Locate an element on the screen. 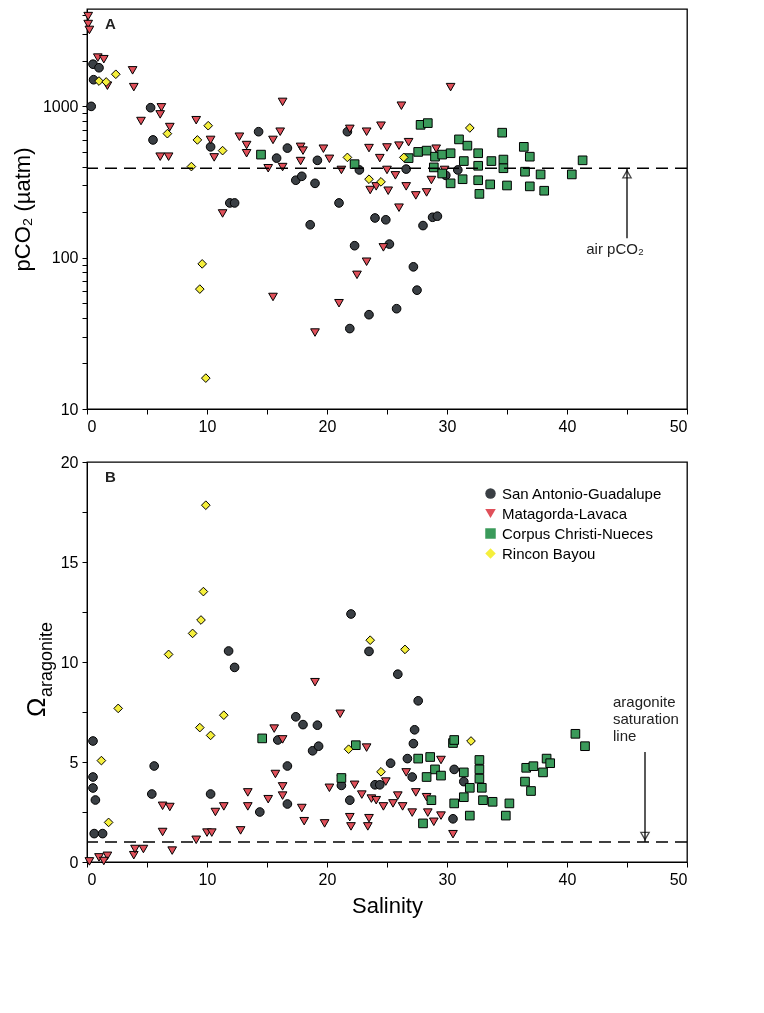 This screenshot has width=764, height=1013. legend-label: Rincon Bayou is located at coordinates (549, 553).